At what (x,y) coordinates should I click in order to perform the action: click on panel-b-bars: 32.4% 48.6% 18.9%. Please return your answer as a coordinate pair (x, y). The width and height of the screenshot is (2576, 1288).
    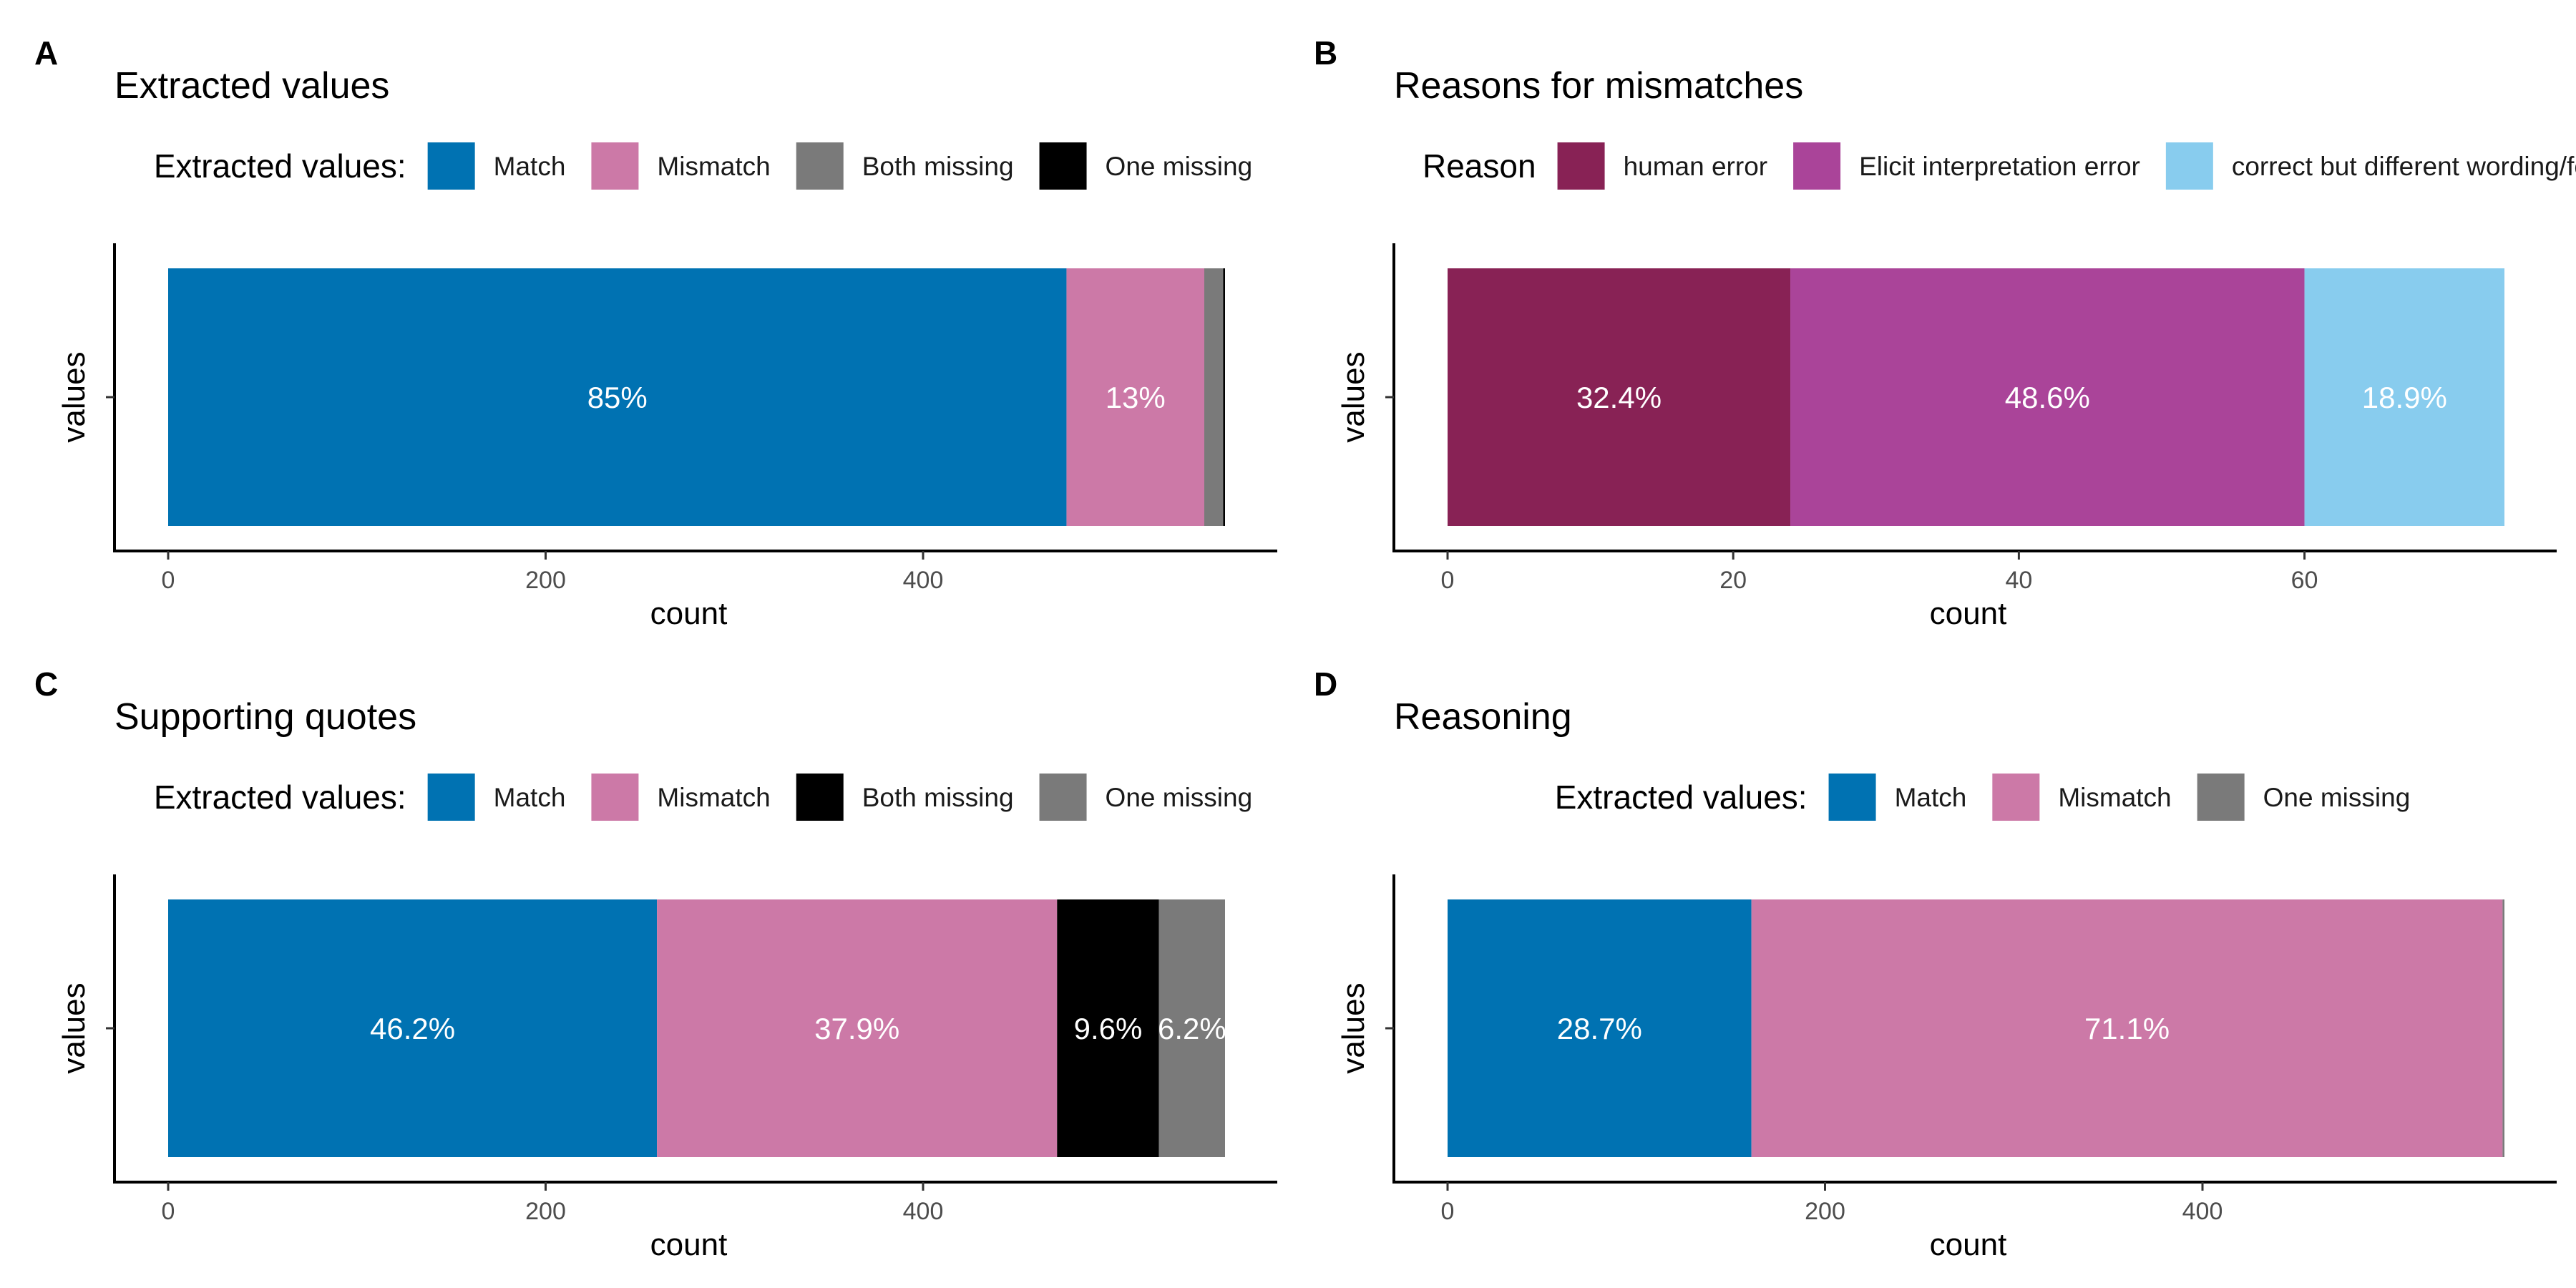
    Looking at the image, I should click on (1976, 397).